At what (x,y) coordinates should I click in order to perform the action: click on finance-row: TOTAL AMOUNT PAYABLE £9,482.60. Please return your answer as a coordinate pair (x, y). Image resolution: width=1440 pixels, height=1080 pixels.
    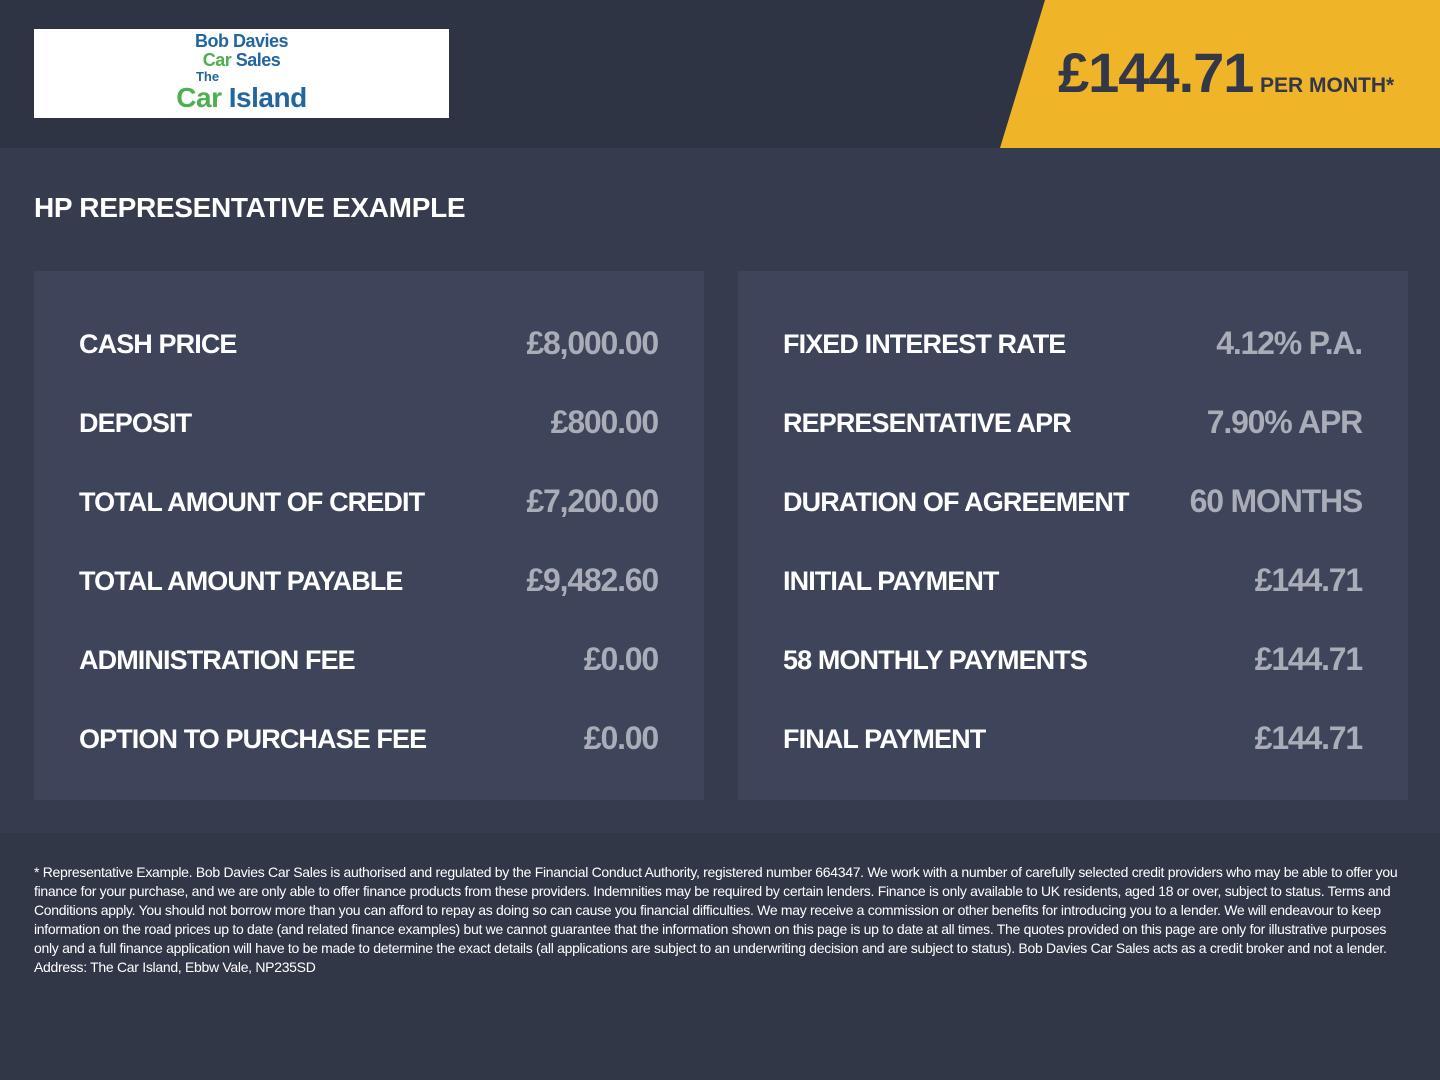
    Looking at the image, I should click on (369, 584).